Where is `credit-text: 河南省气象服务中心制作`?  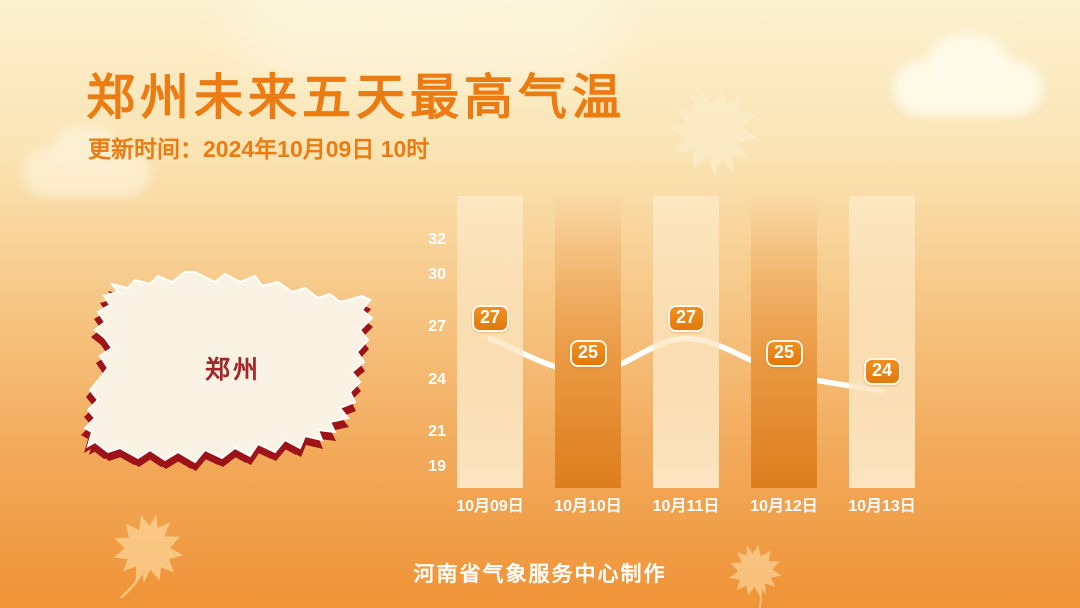
credit-text: 河南省气象服务中心制作 is located at coordinates (540, 574).